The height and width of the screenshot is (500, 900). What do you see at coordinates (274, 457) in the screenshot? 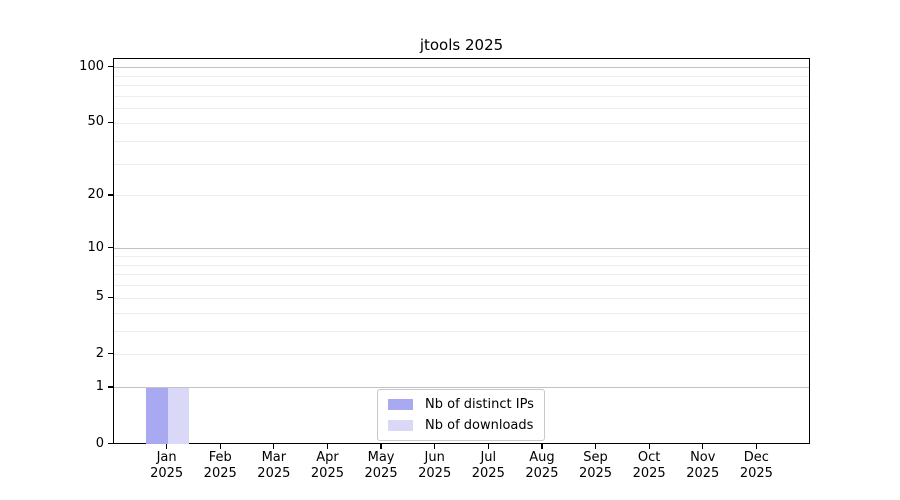
I see `x-tick-month: Mar` at bounding box center [274, 457].